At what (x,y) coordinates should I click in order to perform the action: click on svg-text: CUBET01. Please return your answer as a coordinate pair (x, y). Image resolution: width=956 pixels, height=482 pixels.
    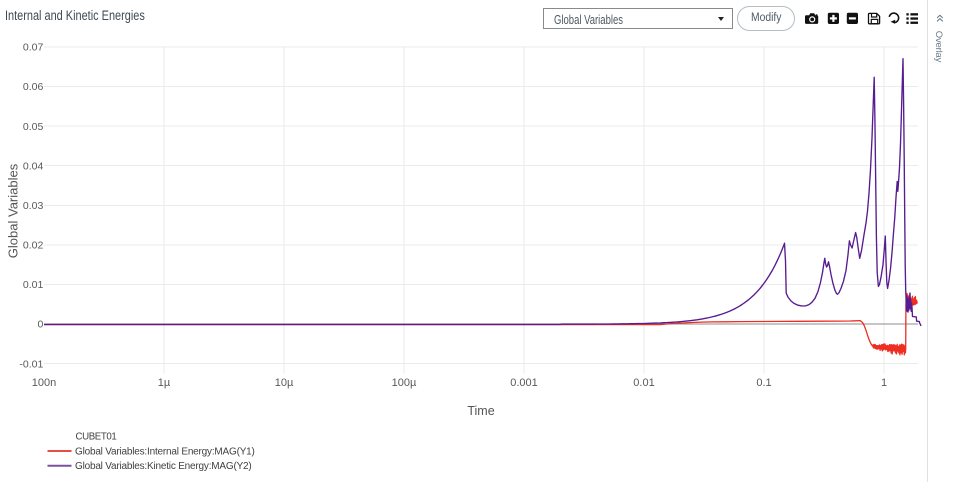
    Looking at the image, I should click on (96, 436).